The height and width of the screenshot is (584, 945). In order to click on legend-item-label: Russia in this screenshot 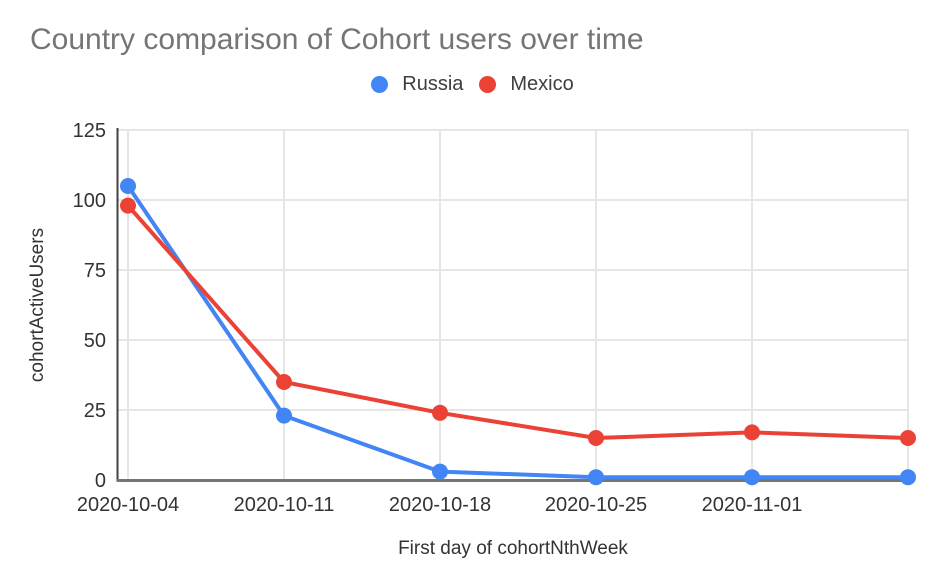, I will do `click(433, 83)`.